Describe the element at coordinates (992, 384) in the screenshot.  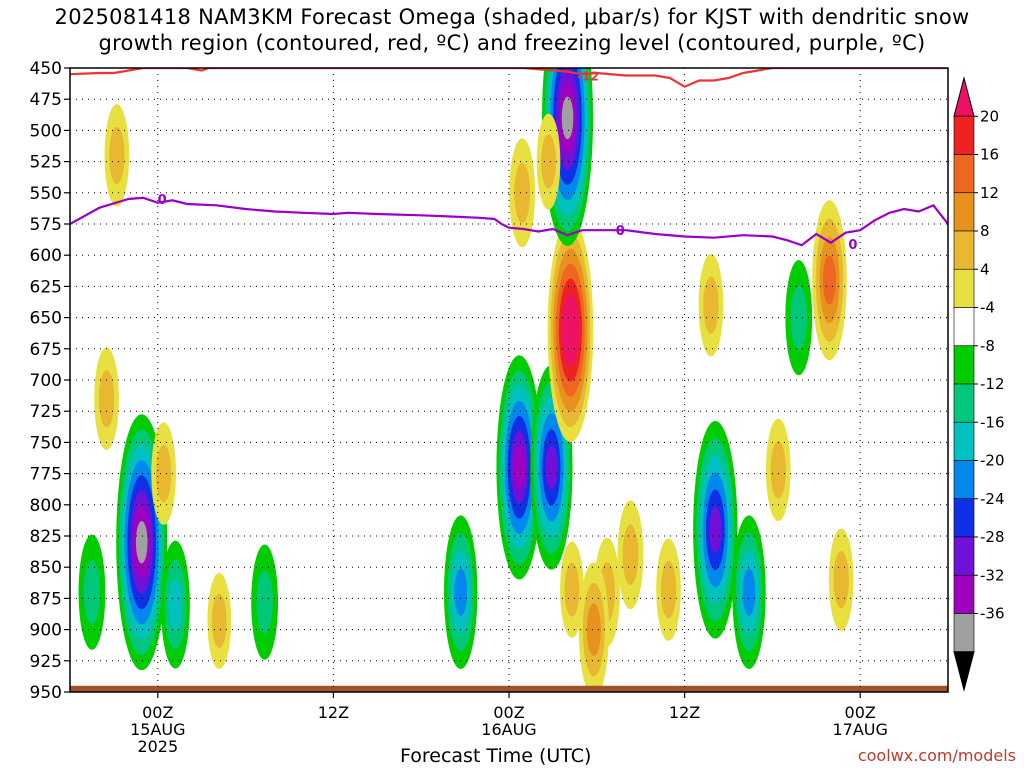
I see `colorbar-label: -12` at that location.